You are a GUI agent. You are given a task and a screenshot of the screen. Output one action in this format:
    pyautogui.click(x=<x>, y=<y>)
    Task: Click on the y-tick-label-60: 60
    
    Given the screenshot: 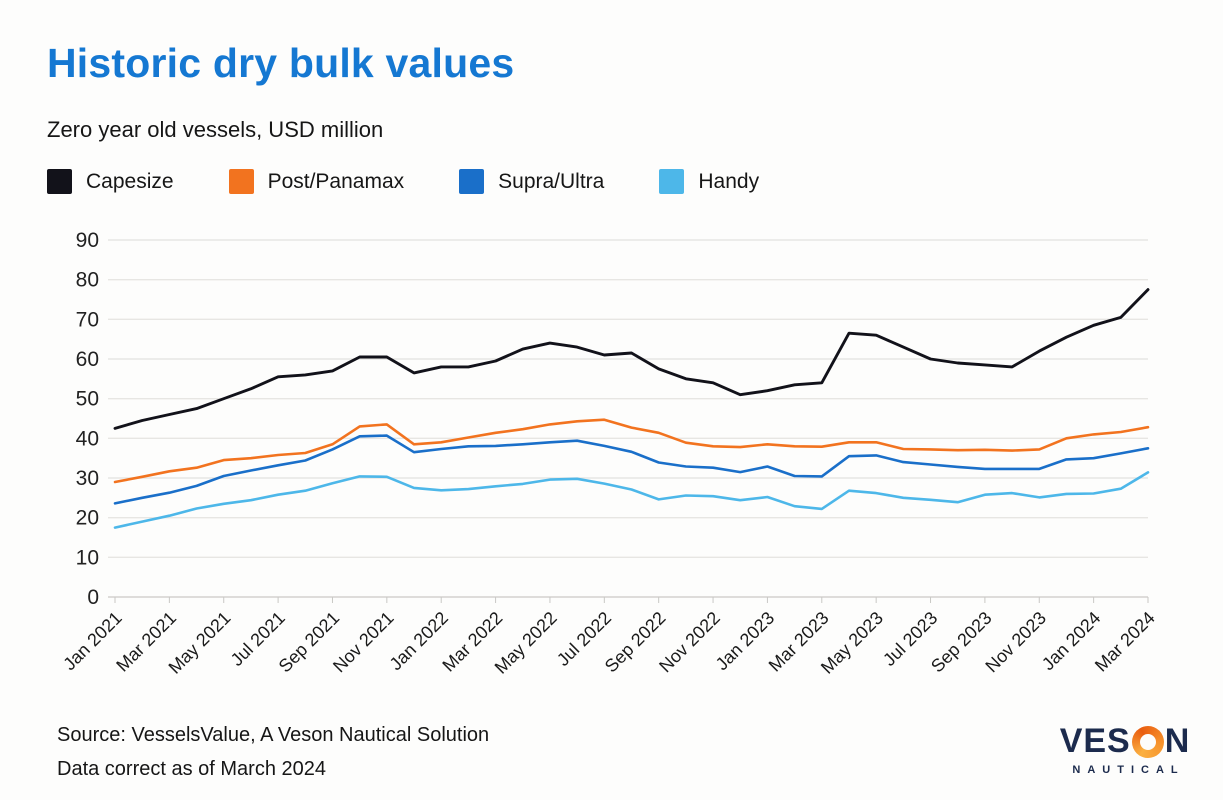 What is the action you would take?
    pyautogui.click(x=87, y=359)
    